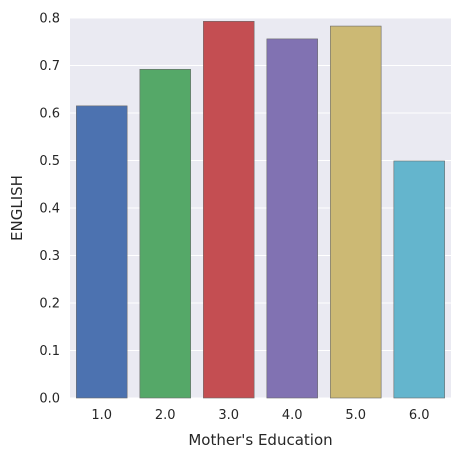  I want to click on y-tick-label: 0.8, so click(49, 19).